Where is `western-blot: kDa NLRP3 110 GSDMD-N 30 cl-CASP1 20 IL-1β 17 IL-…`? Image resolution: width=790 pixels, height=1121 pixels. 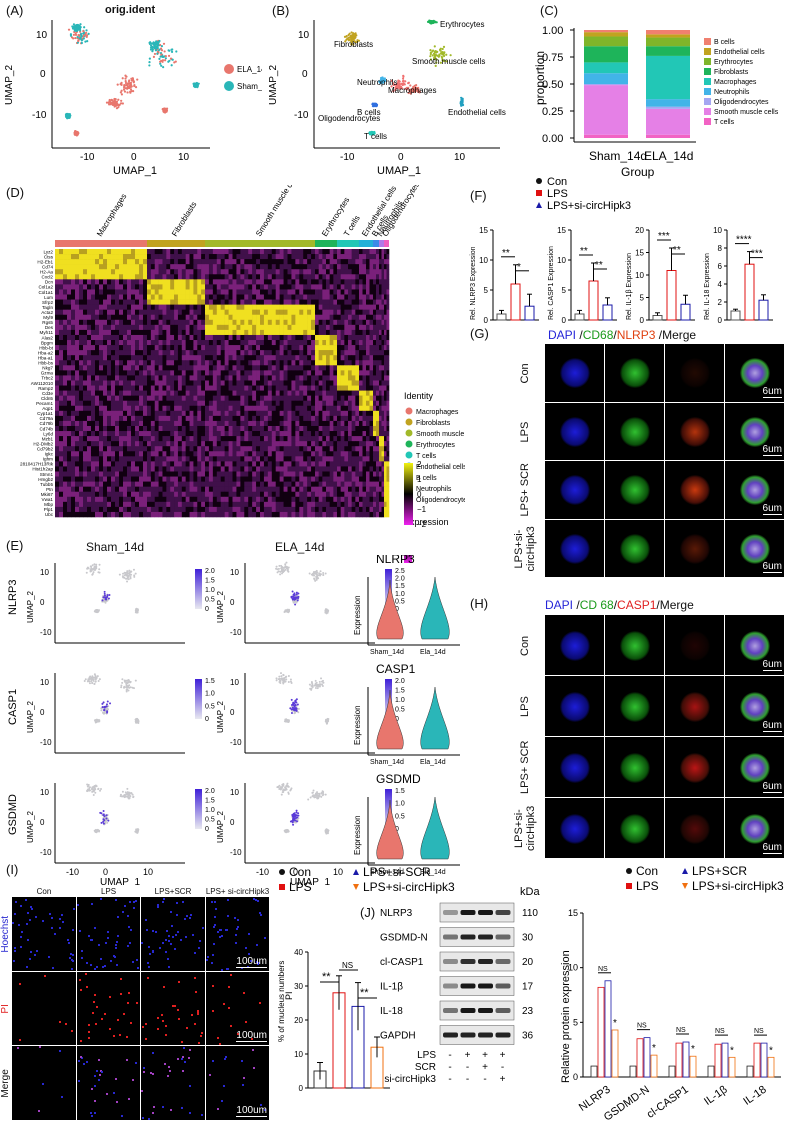 western-blot: kDa NLRP3 110 GSDMD-N 30 cl-CASP1 20 IL-1β 17 IL-… is located at coordinates (460, 985).